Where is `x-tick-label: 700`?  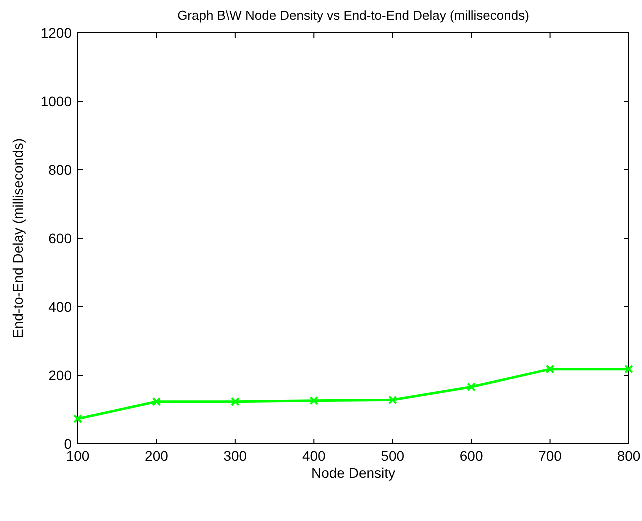 x-tick-label: 700 is located at coordinates (550, 456).